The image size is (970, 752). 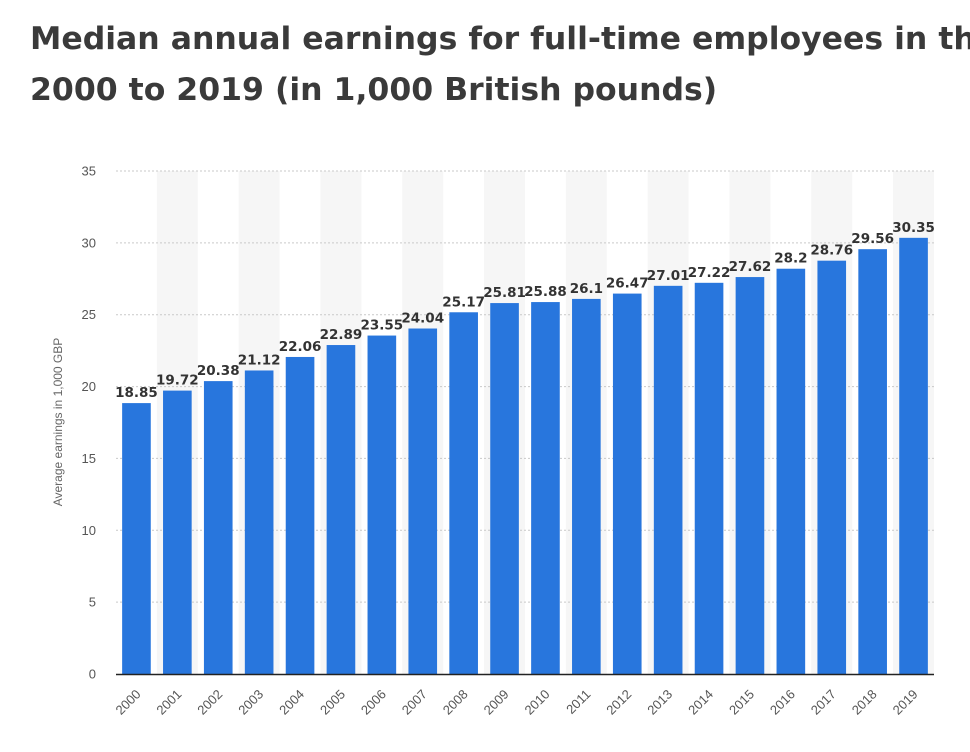 What do you see at coordinates (92, 674) in the screenshot?
I see `y-tick-label: 0` at bounding box center [92, 674].